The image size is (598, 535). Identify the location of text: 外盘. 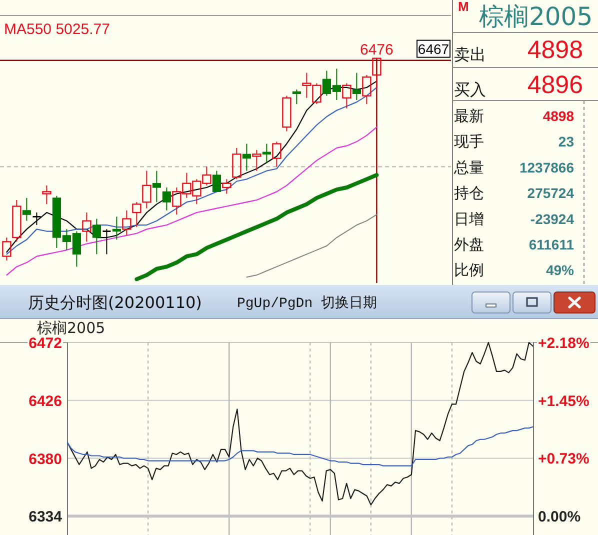
(469, 245).